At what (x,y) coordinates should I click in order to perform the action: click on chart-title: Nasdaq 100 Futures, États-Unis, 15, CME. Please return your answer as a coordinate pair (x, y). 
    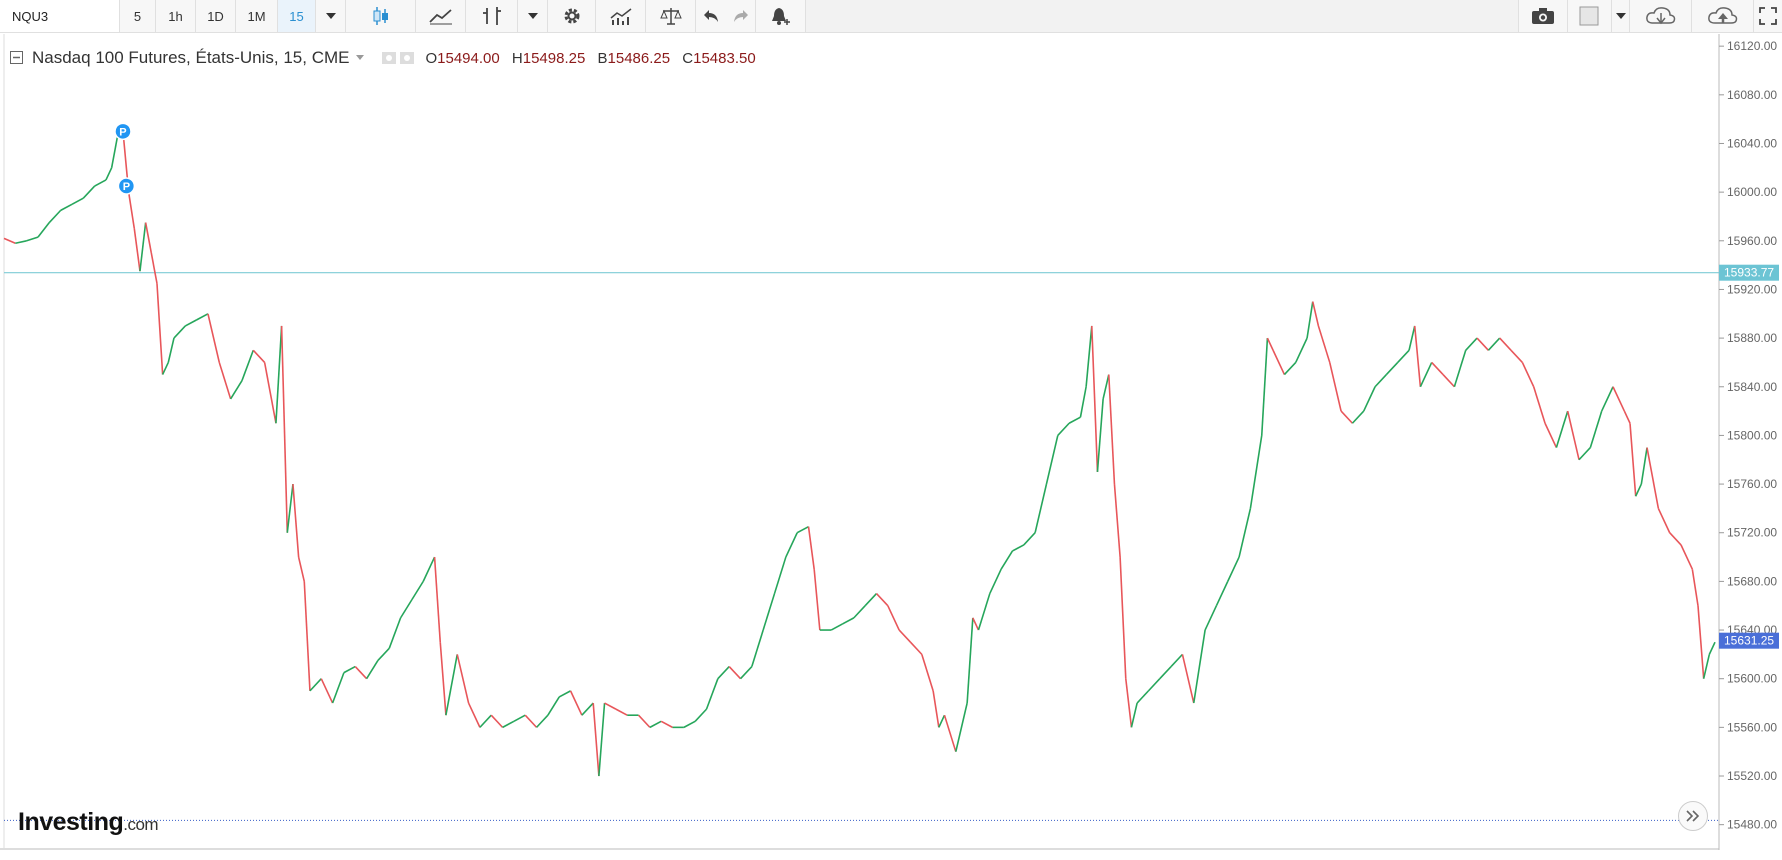
    Looking at the image, I should click on (191, 57).